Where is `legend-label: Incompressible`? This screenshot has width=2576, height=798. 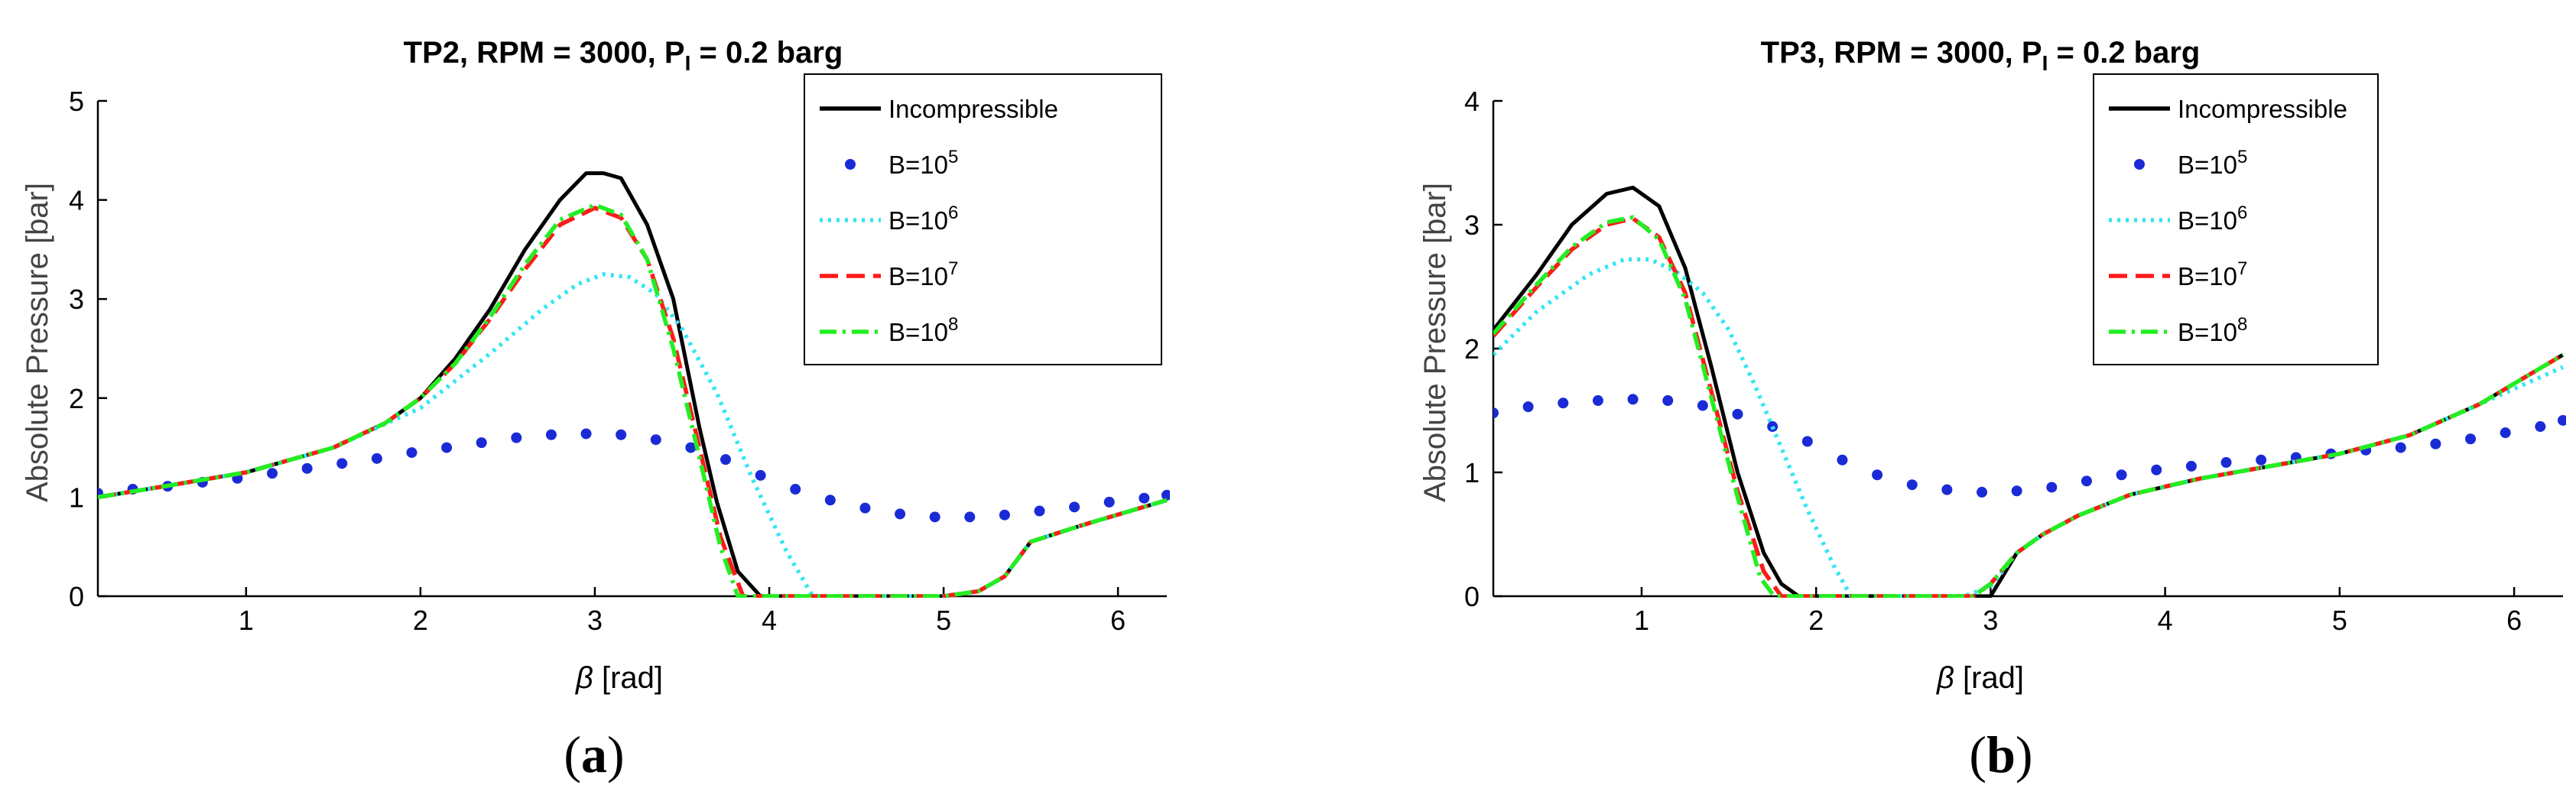
legend-label: Incompressible is located at coordinates (973, 109).